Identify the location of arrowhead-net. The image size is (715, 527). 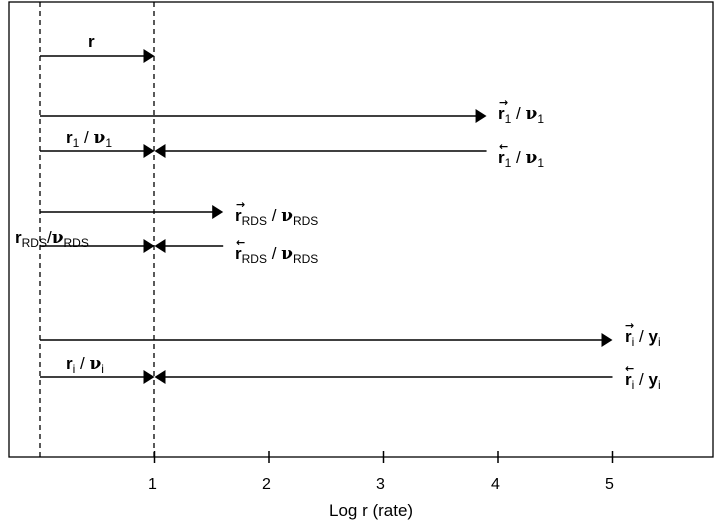
(149, 56).